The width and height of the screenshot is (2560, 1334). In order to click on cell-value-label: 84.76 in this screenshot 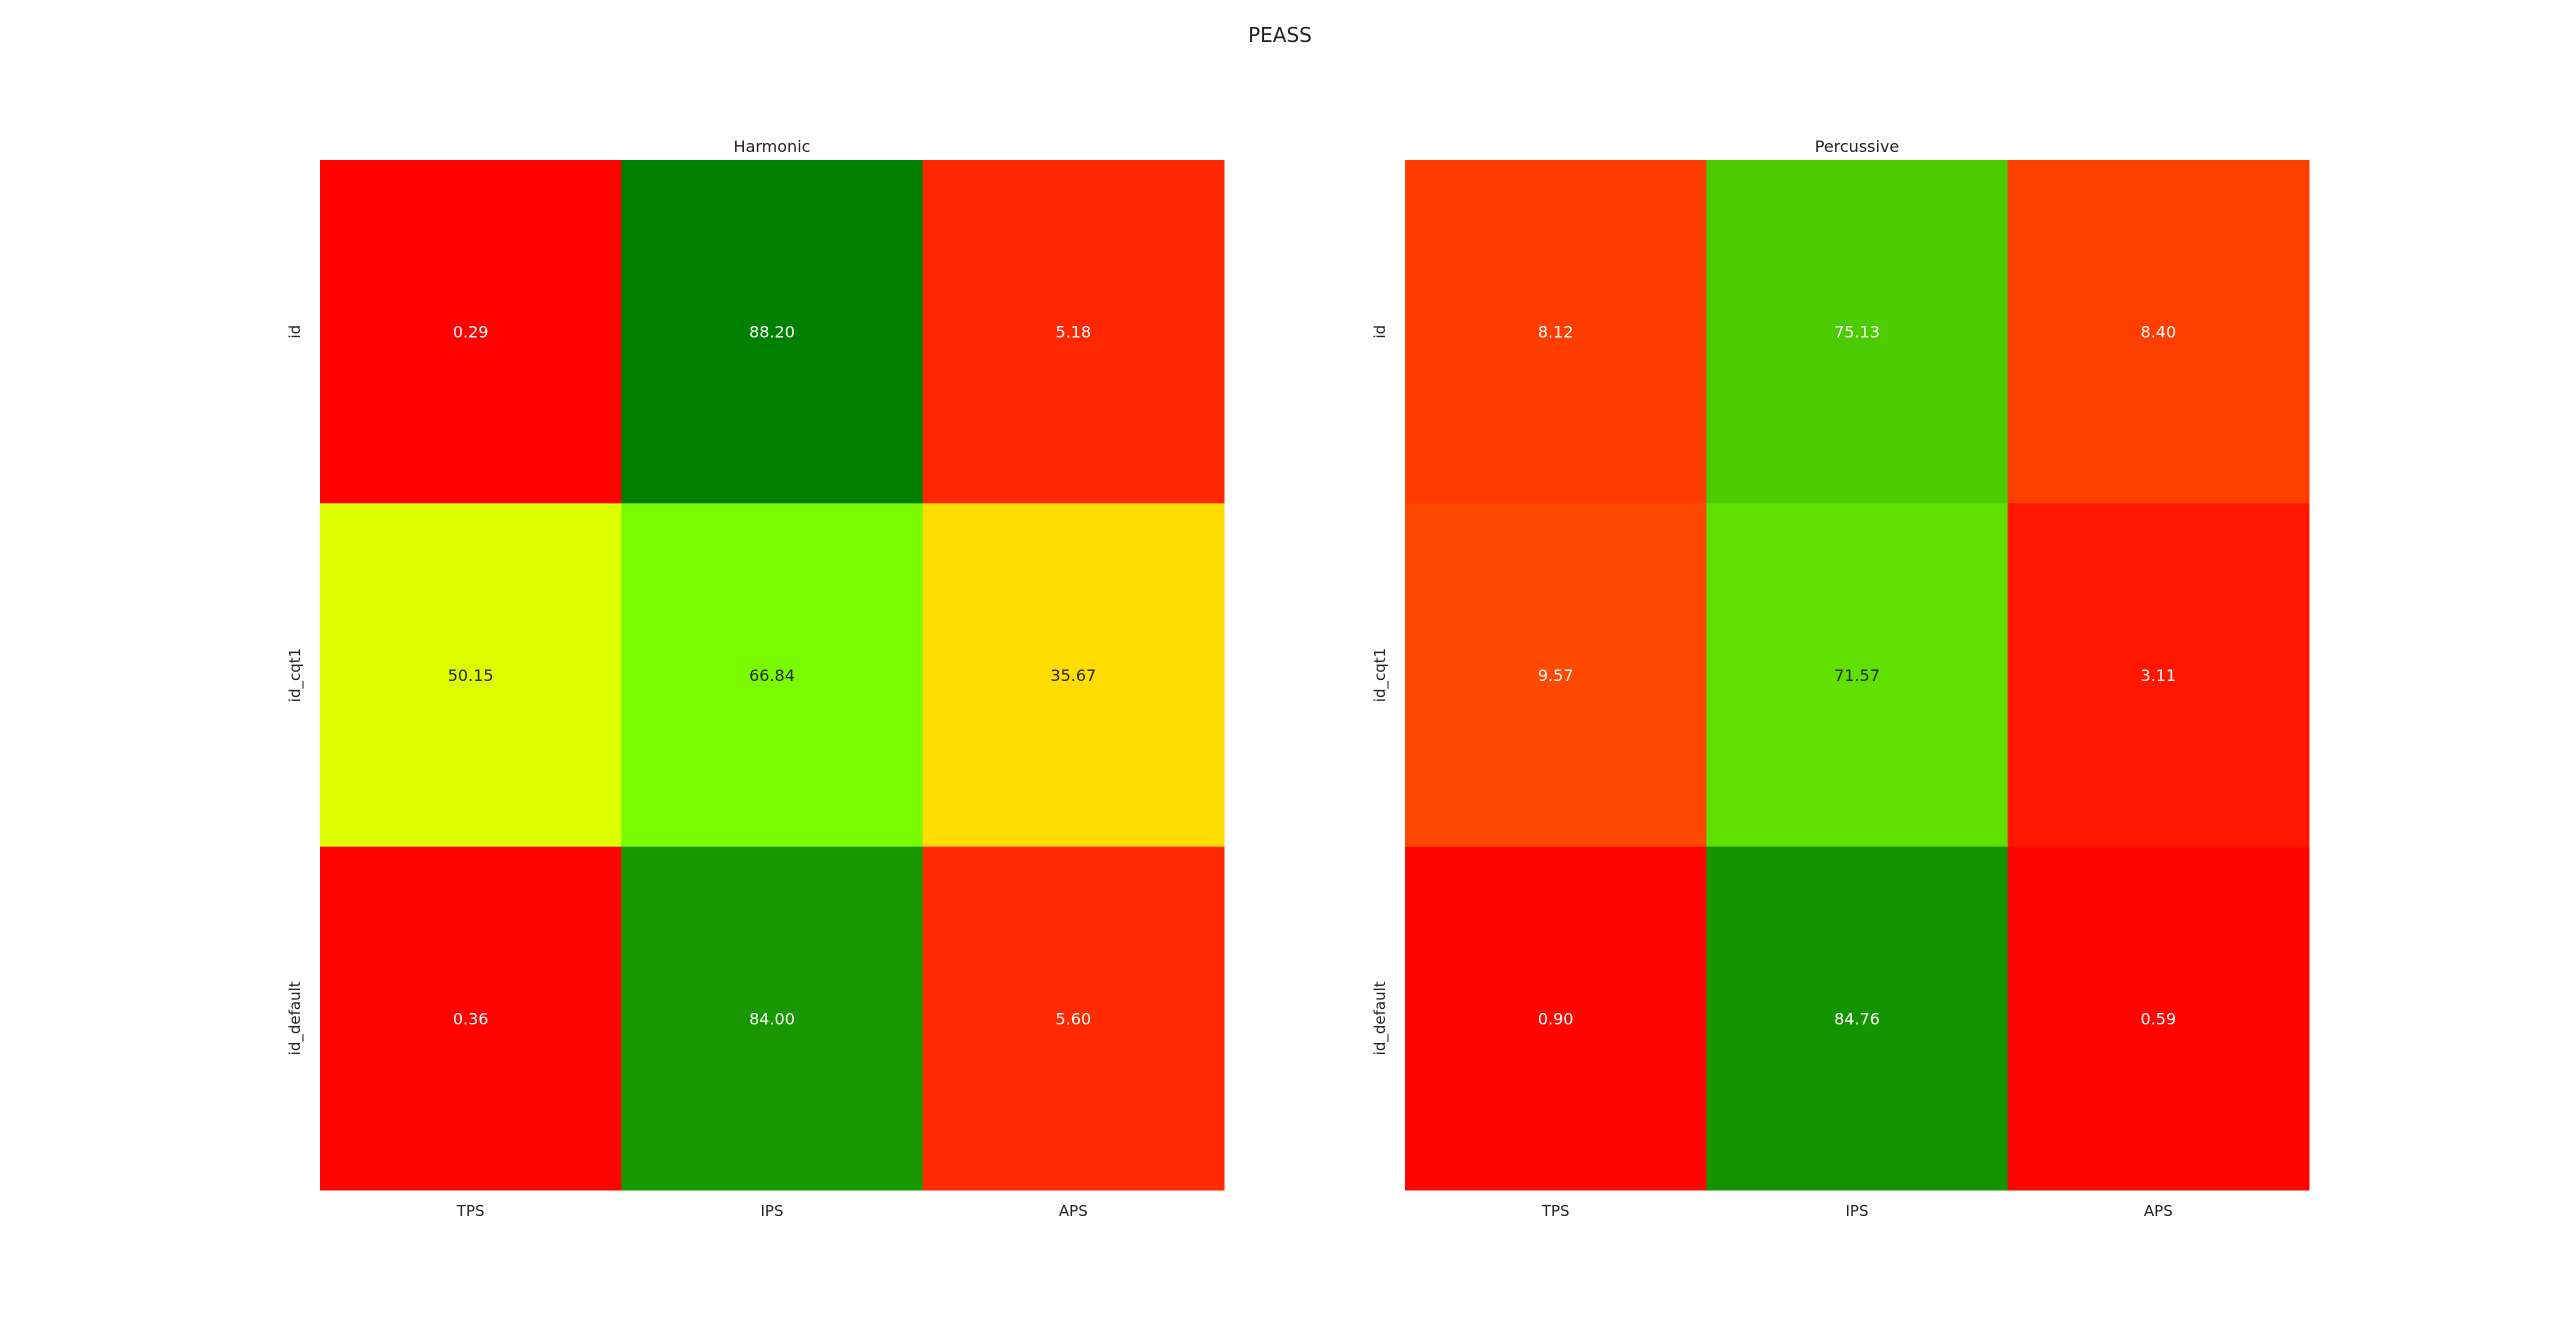, I will do `click(1857, 1018)`.